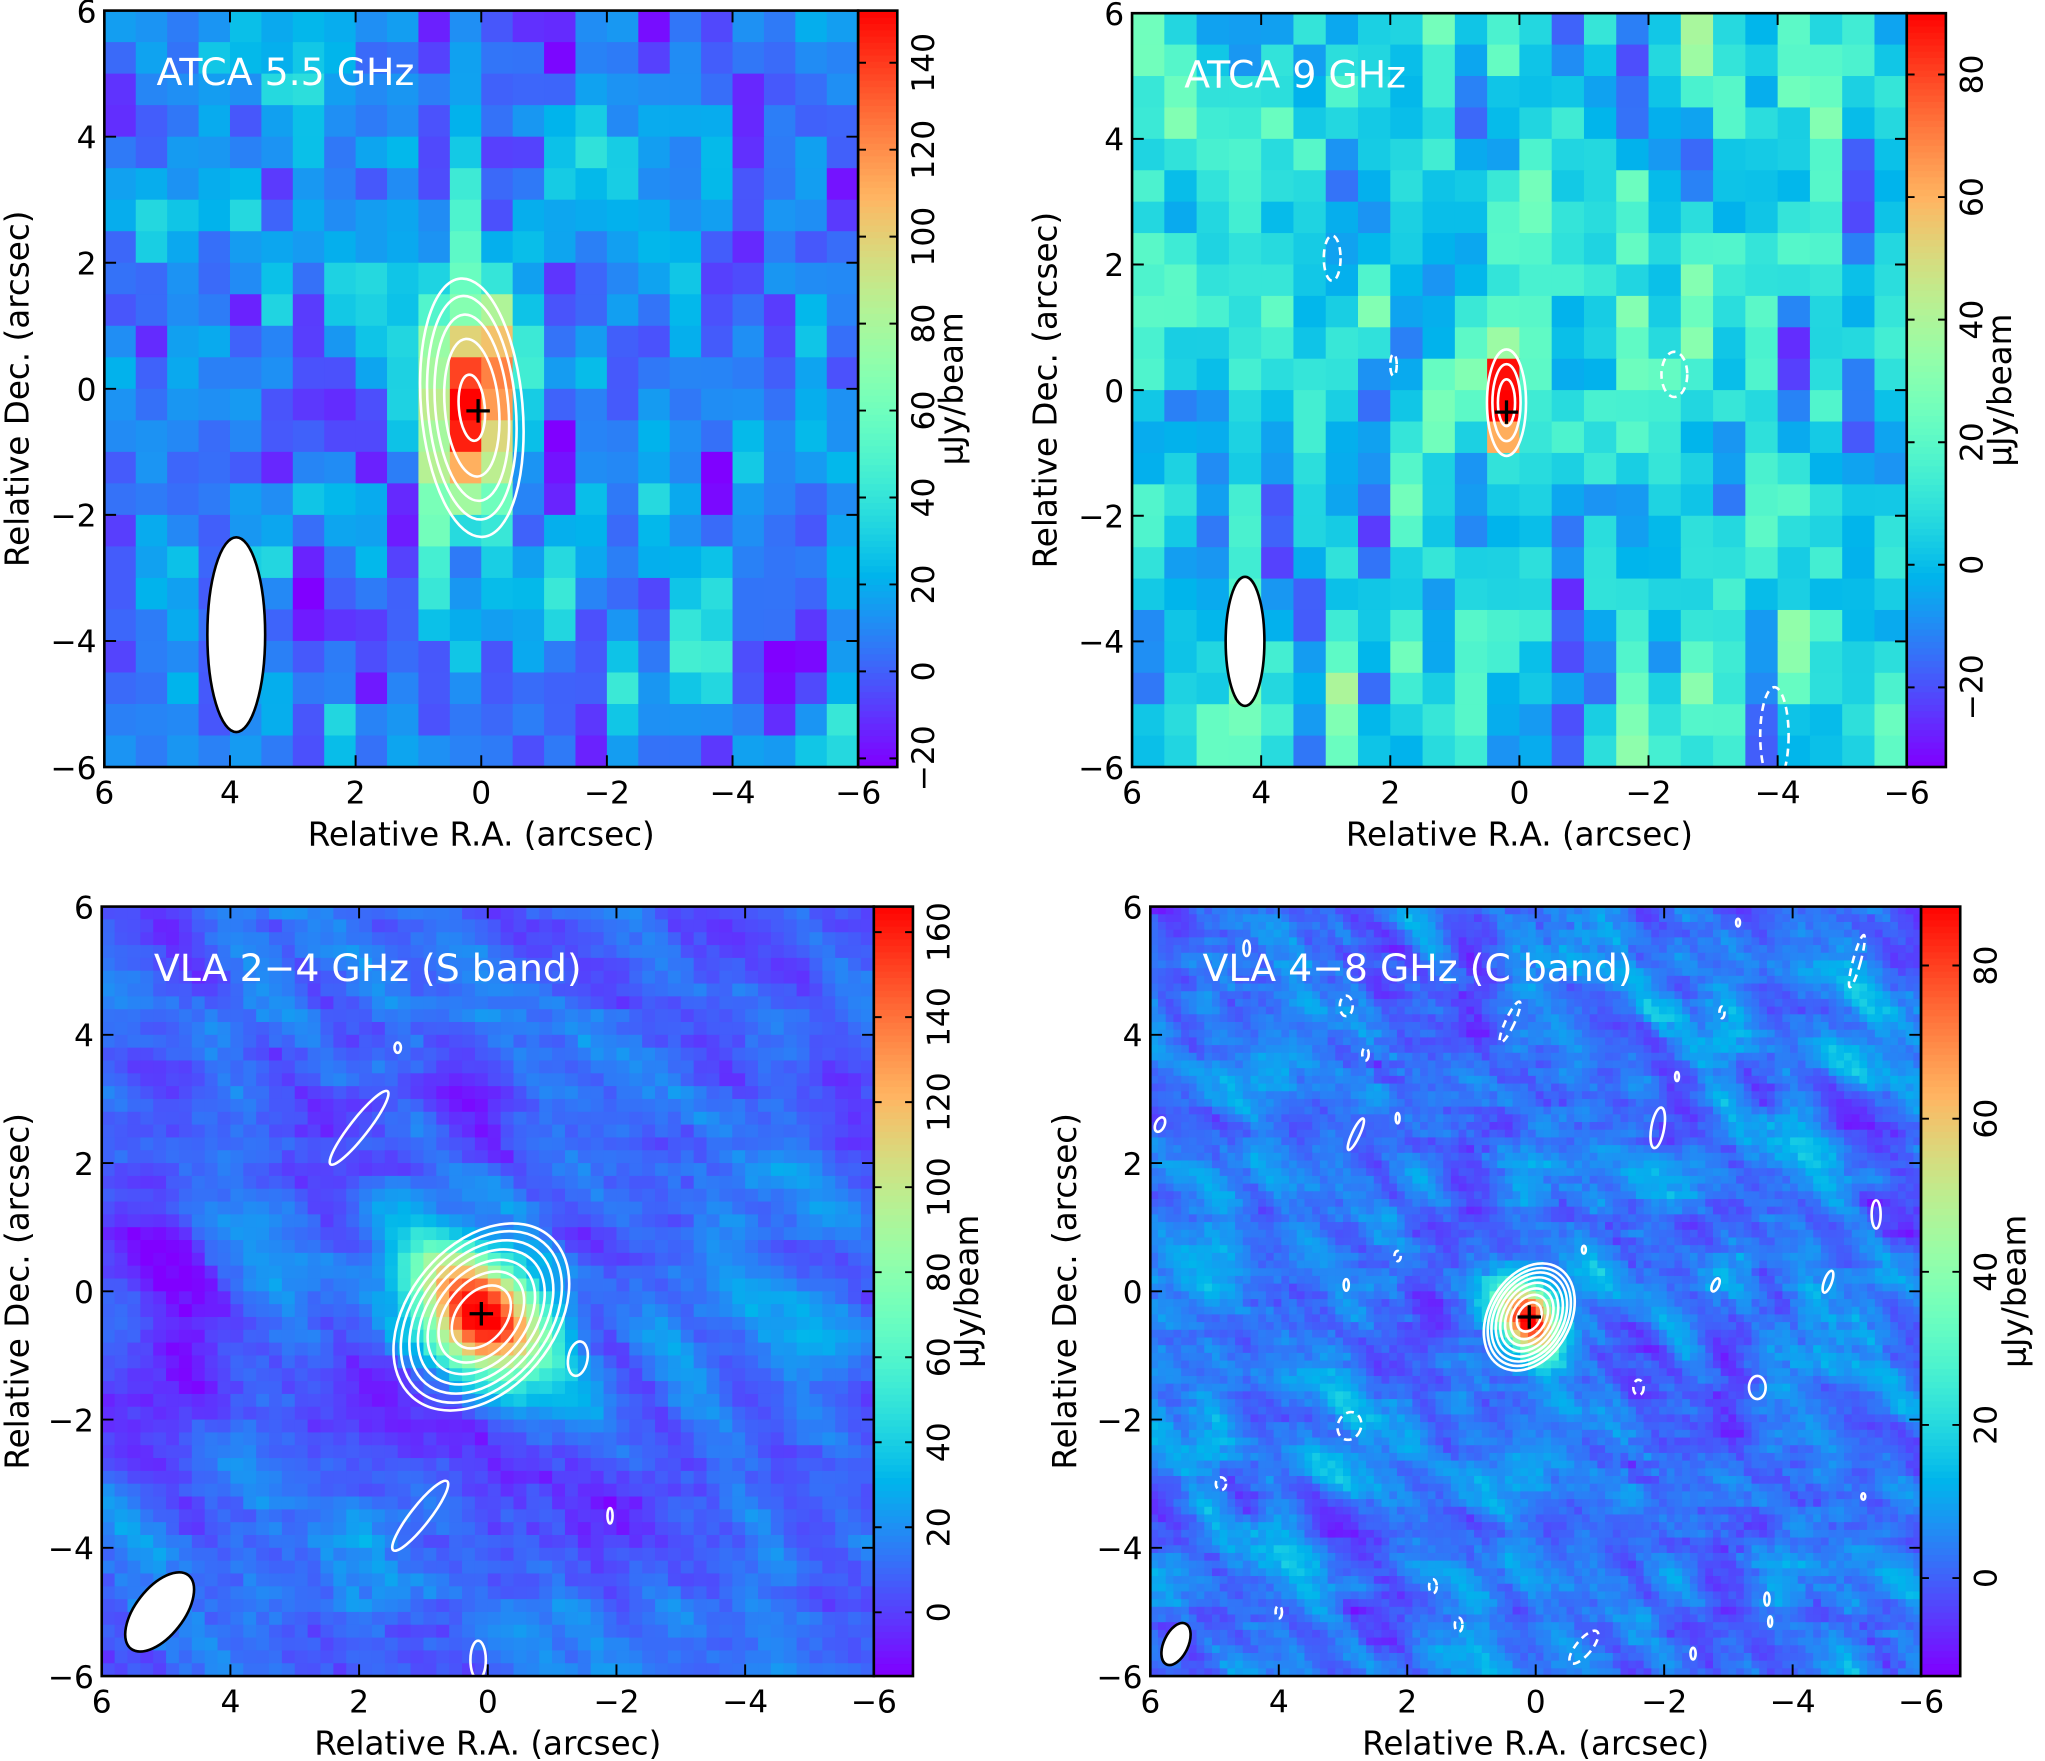 The image size is (2045, 1761). I want to click on x-tick-label: 6, so click(104, 794).